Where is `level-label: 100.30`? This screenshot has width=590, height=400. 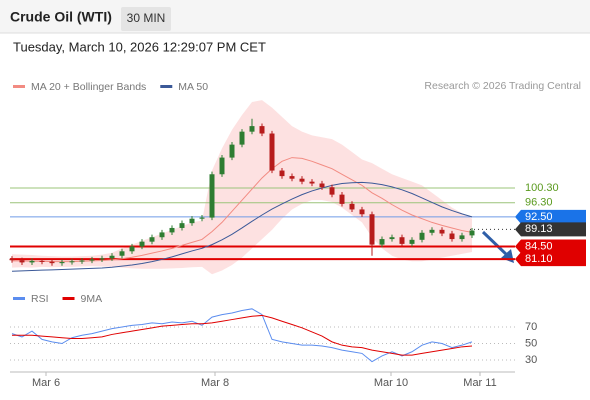 level-label: 100.30 is located at coordinates (542, 188).